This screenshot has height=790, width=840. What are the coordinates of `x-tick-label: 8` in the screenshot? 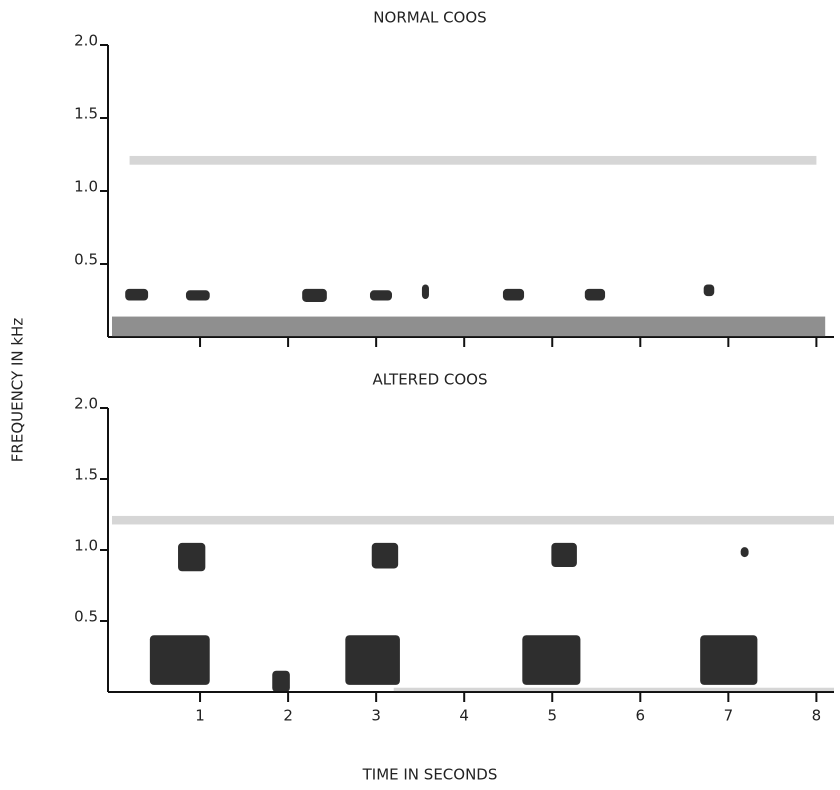 It's located at (817, 716).